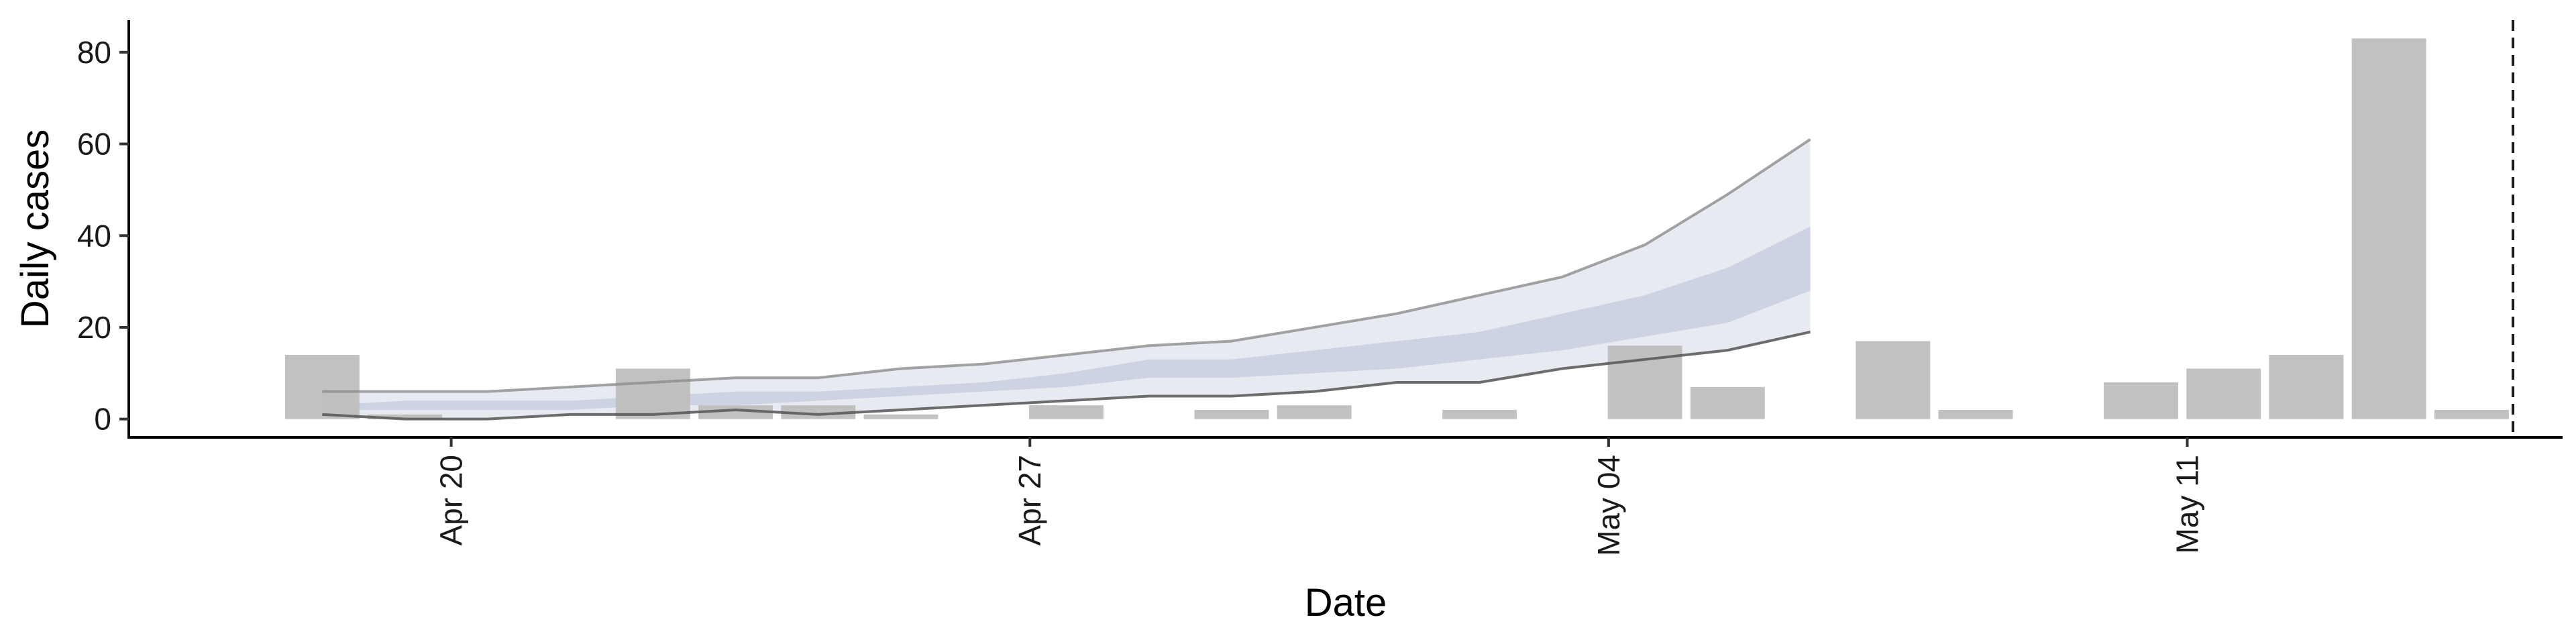 The width and height of the screenshot is (2576, 644). Describe the element at coordinates (2187, 504) in the screenshot. I see `x-tick-label: May 11` at that location.